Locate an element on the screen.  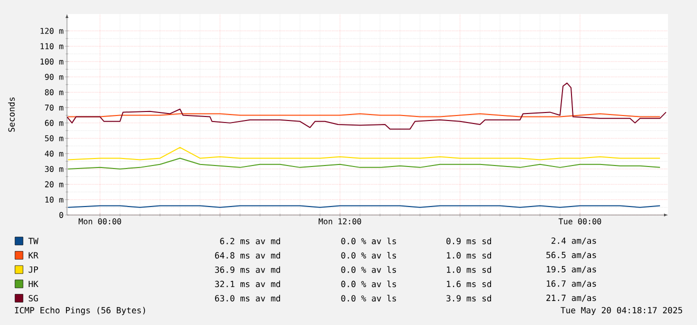
text: 16.7 am/as is located at coordinates (571, 284).